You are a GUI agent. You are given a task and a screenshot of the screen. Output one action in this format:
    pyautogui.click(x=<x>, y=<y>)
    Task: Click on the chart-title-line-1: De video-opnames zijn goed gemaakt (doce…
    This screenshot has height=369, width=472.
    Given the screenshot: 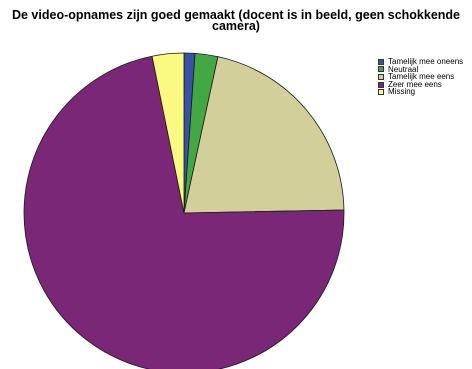 What is the action you would take?
    pyautogui.click(x=236, y=15)
    